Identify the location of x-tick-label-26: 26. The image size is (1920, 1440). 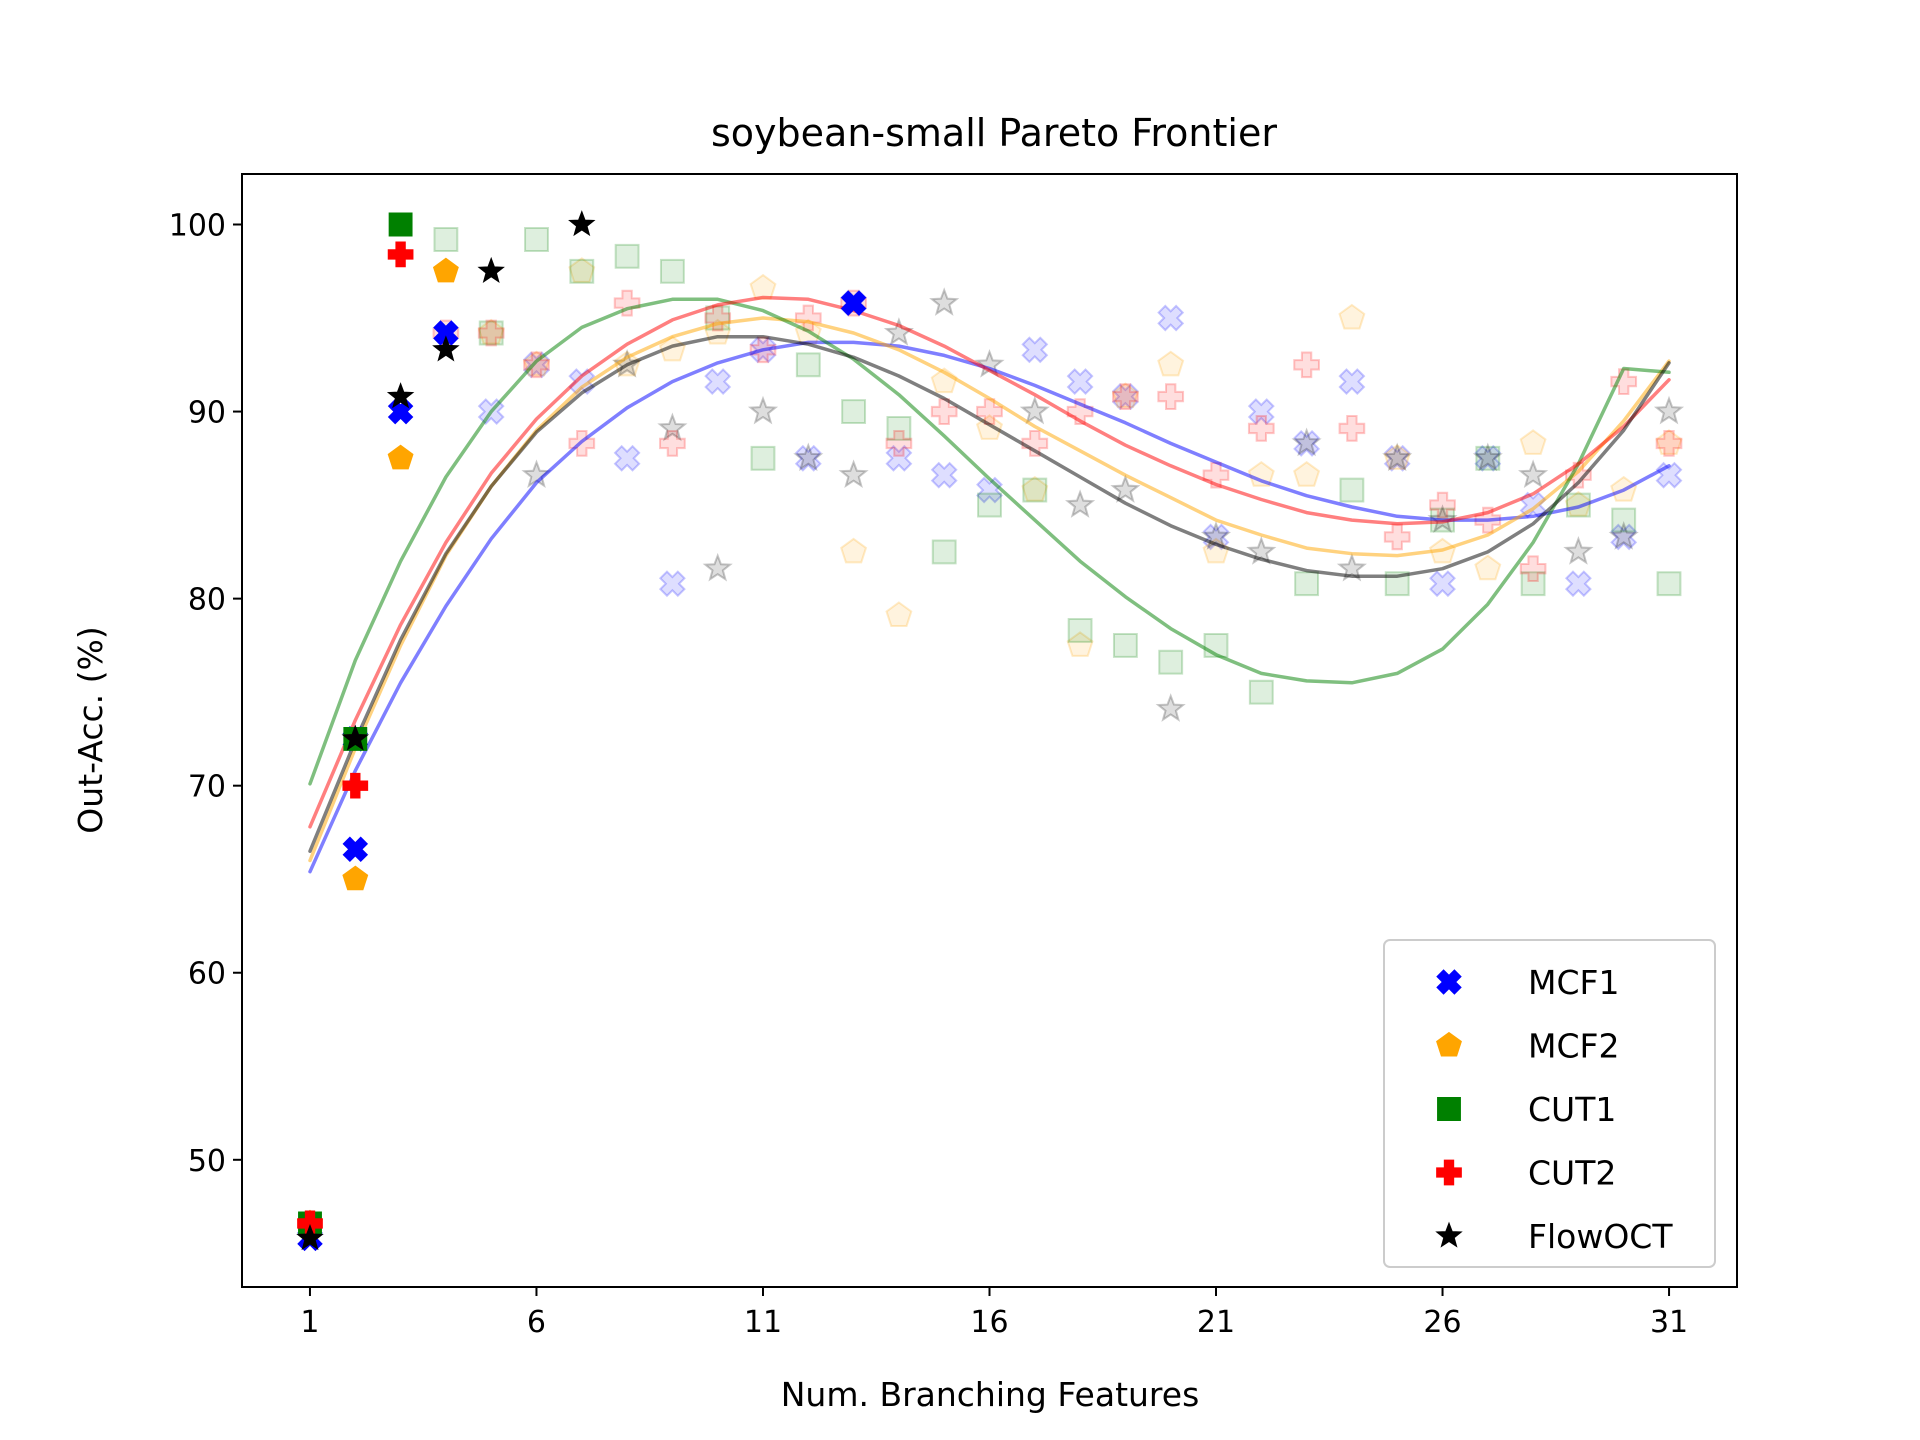
(1442, 1322).